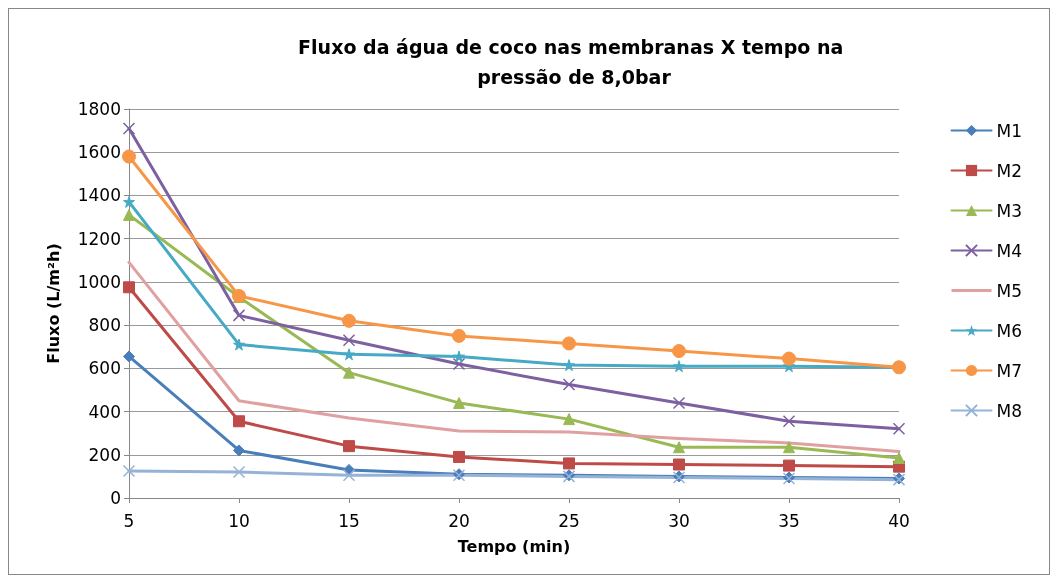  I want to click on y-tick-label: 200, so click(104, 454).